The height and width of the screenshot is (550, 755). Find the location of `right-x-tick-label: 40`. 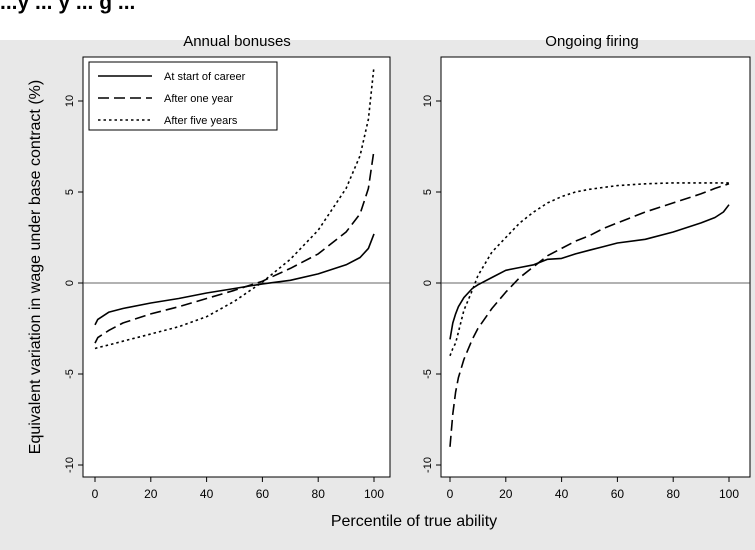

right-x-tick-label: 40 is located at coordinates (562, 494).